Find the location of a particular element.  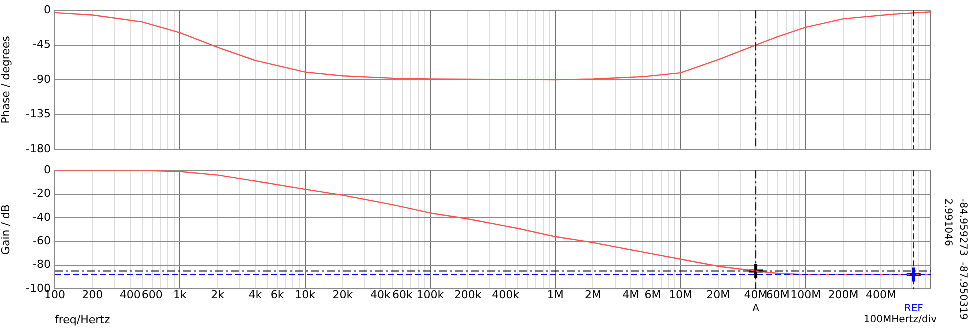

x-tick-label: 4M is located at coordinates (631, 295).